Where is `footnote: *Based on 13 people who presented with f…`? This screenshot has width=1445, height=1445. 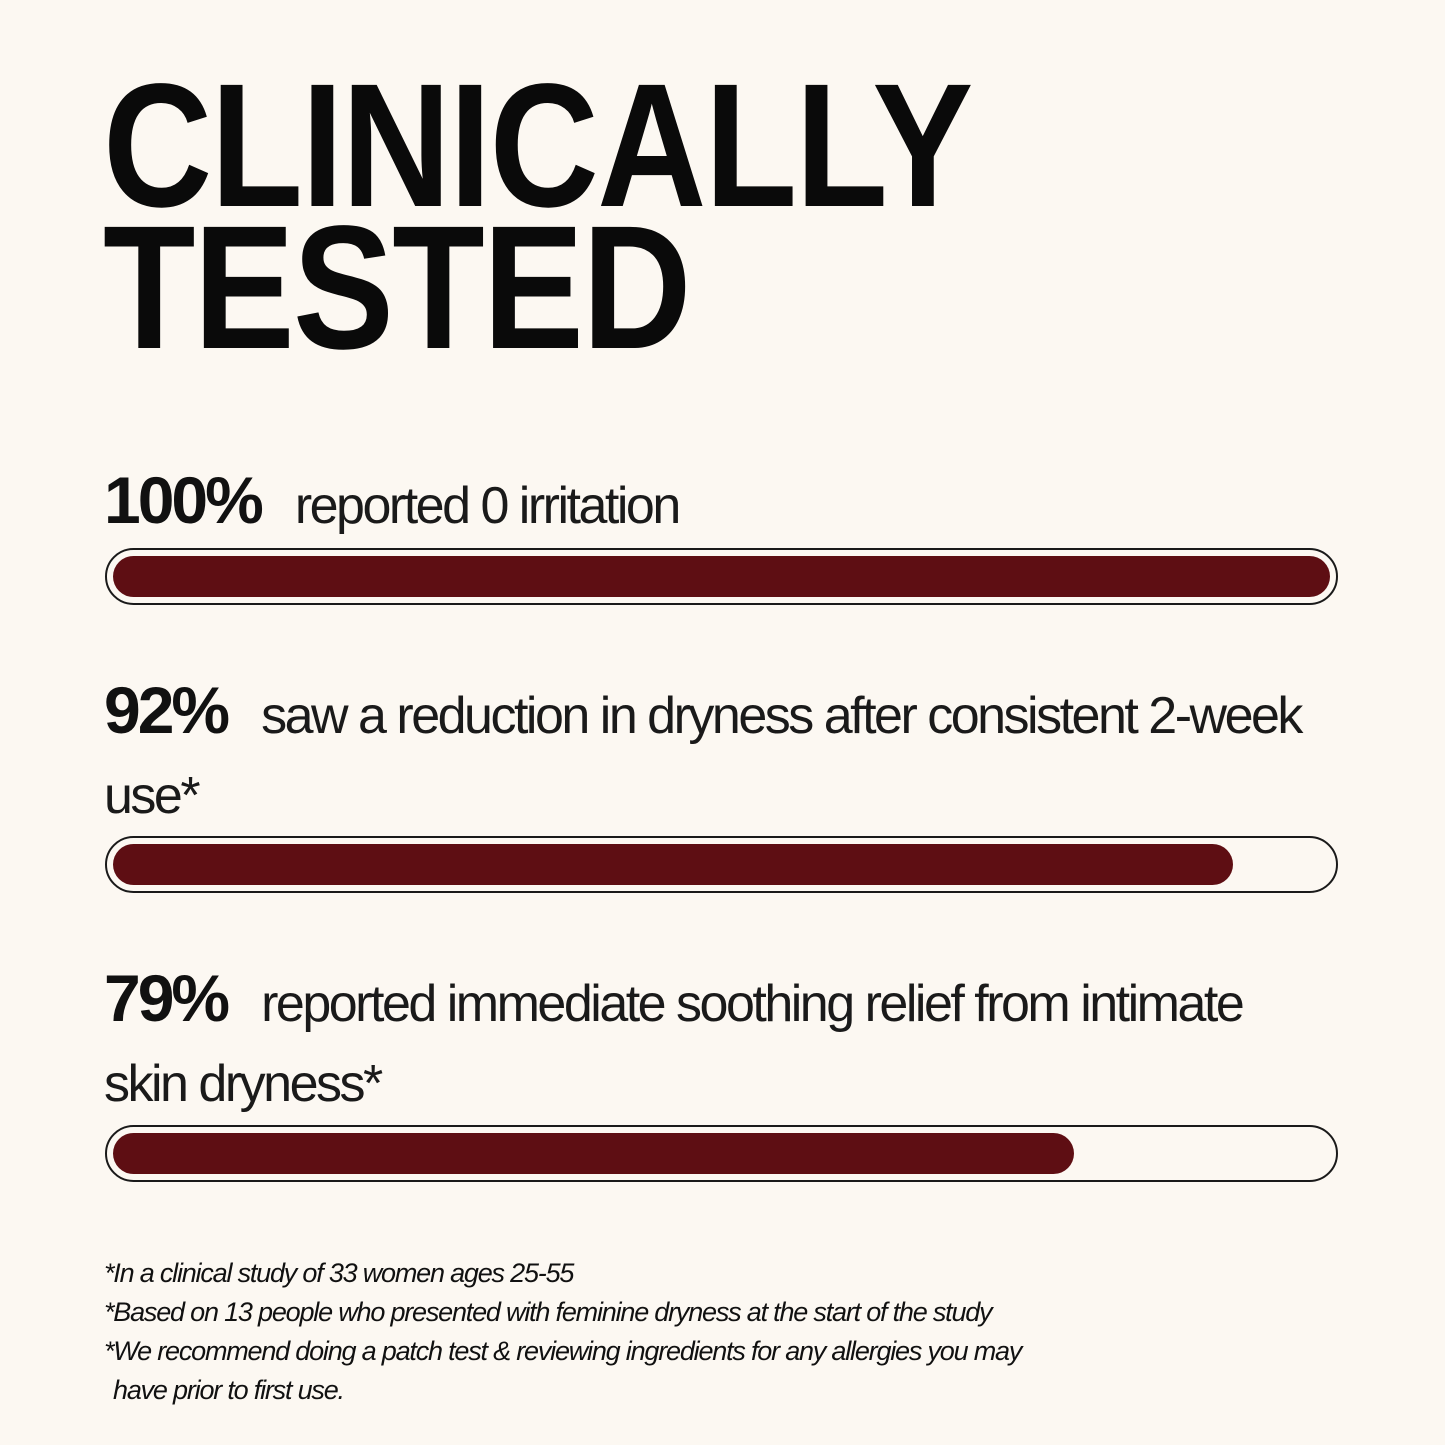 footnote: *Based on 13 people who presented with f… is located at coordinates (548, 1312).